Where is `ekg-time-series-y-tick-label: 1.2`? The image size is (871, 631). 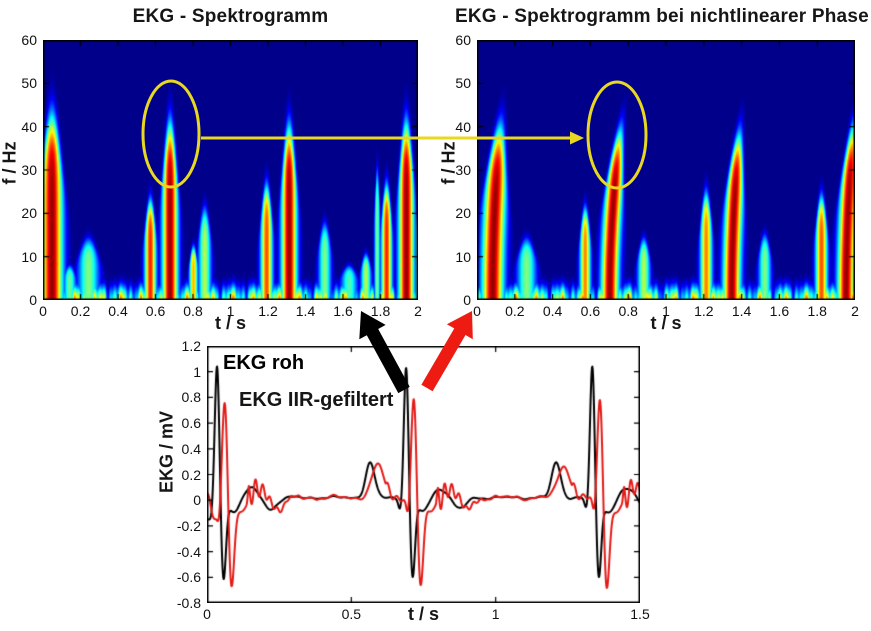
ekg-time-series-y-tick-label: 1.2 is located at coordinates (191, 346).